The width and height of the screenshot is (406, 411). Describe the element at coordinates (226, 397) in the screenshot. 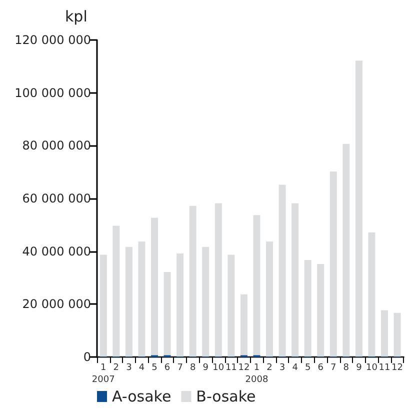

I see `legend-label: B-osake` at that location.